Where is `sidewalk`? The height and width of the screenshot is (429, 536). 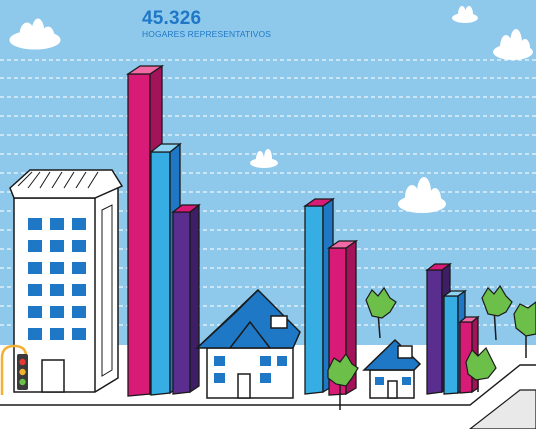 sidewalk is located at coordinates (268, 385).